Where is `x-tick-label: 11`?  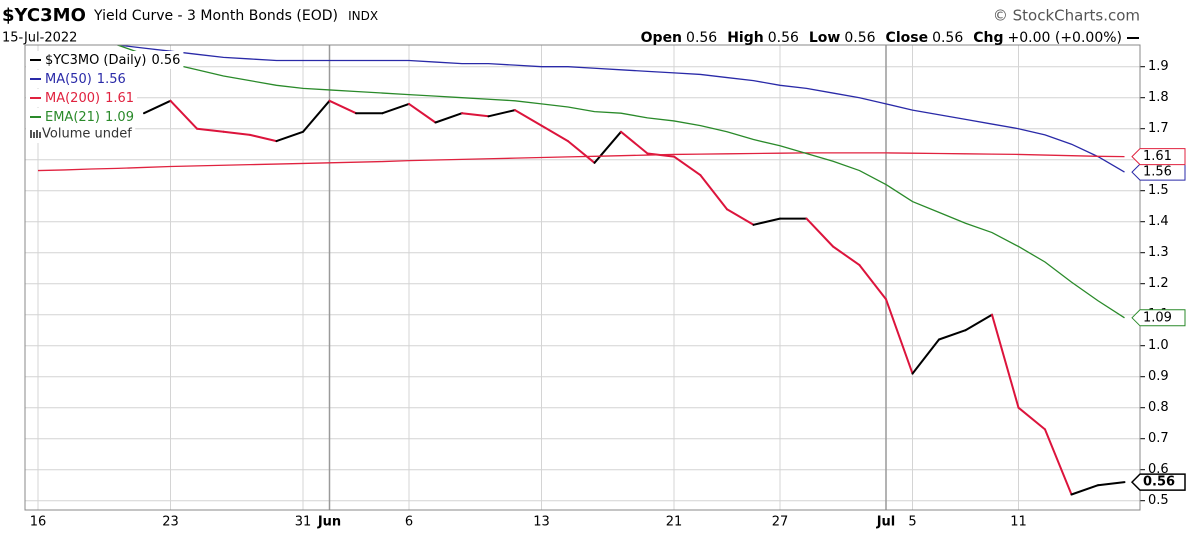 x-tick-label: 11 is located at coordinates (1018, 522).